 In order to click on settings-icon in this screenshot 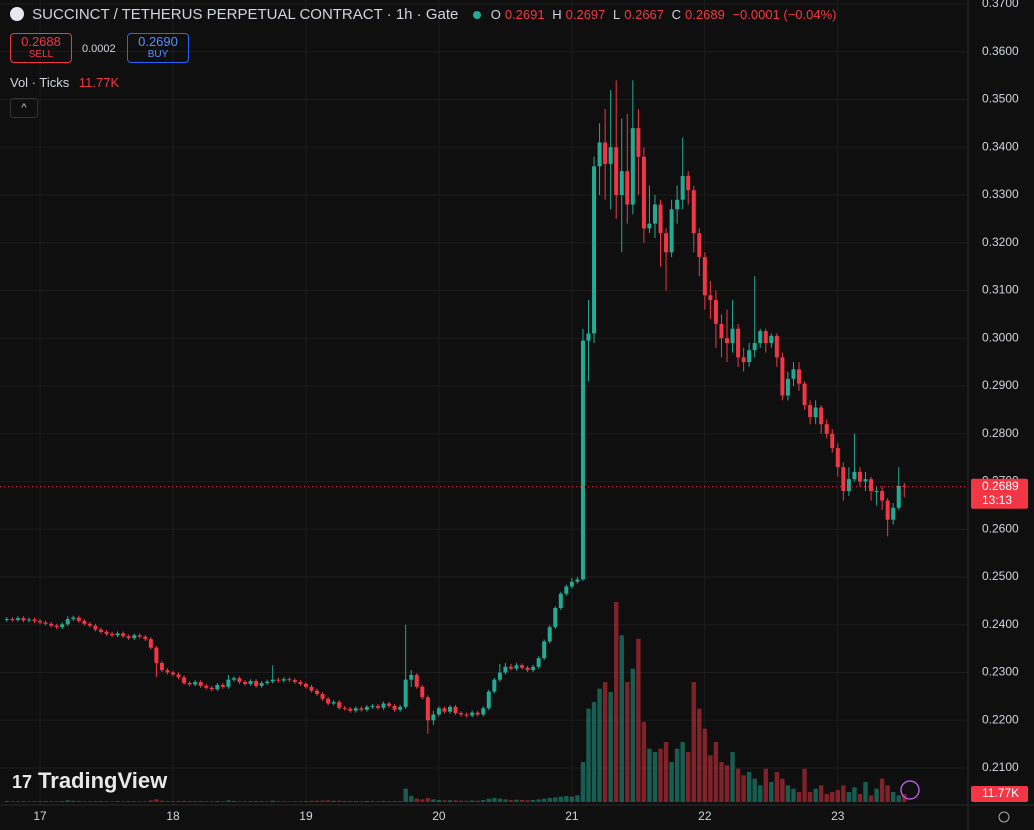, I will do `click(1004, 817)`.